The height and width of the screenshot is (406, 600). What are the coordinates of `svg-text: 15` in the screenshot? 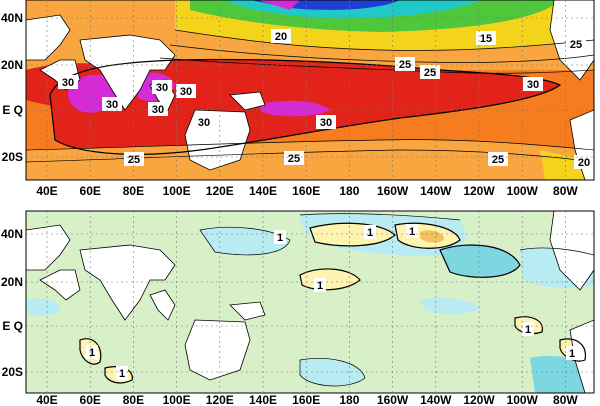 It's located at (486, 39).